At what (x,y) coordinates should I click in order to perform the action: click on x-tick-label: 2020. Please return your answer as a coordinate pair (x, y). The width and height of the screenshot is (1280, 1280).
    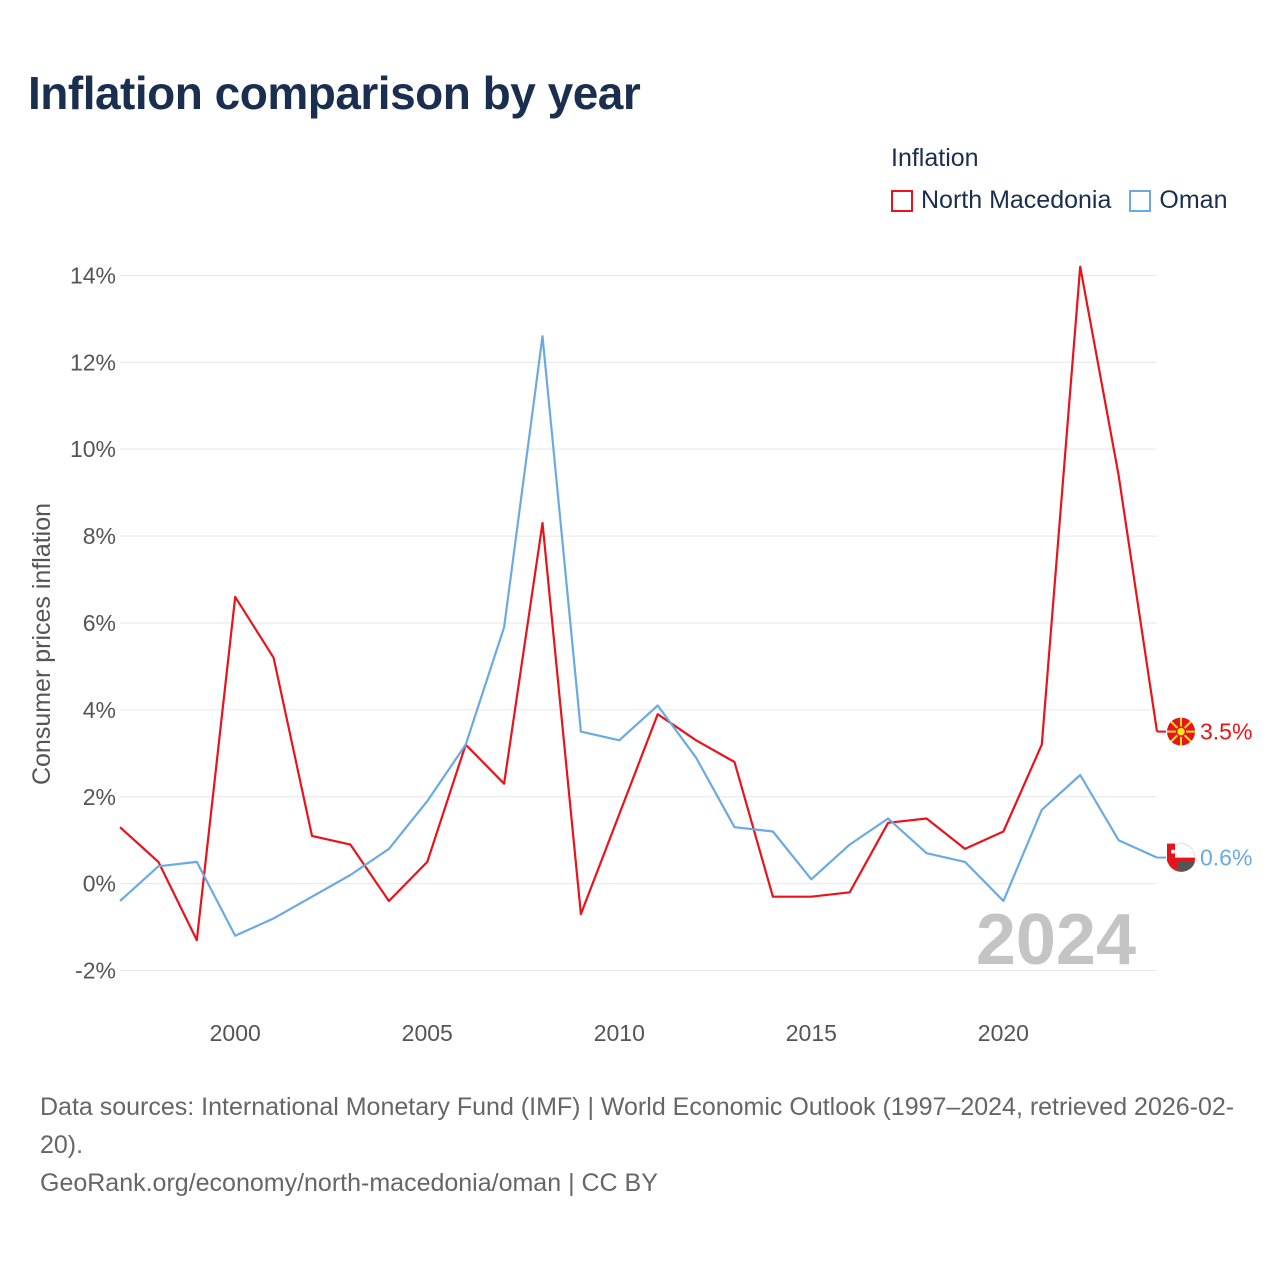
    Looking at the image, I should click on (1003, 1033).